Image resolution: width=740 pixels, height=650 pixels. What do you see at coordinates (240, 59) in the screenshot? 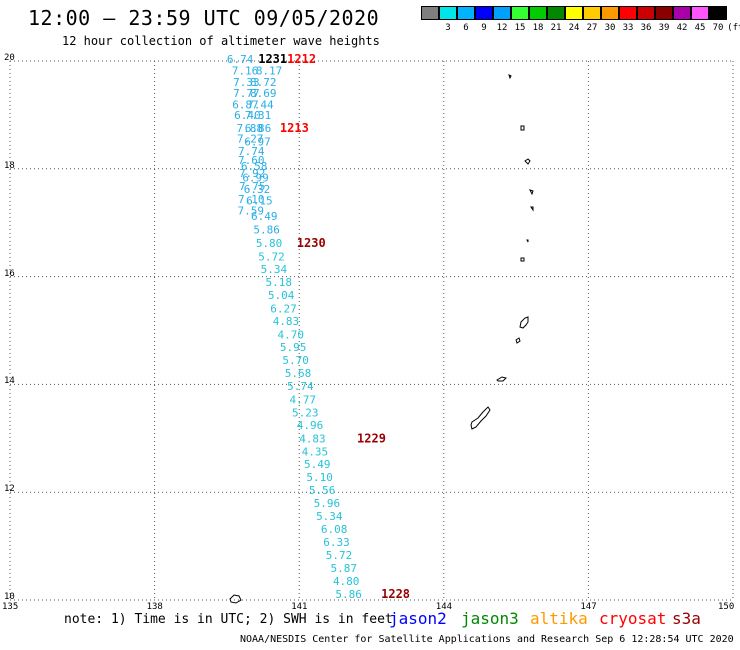
I see `wave-height-value: 6.74` at bounding box center [240, 59].